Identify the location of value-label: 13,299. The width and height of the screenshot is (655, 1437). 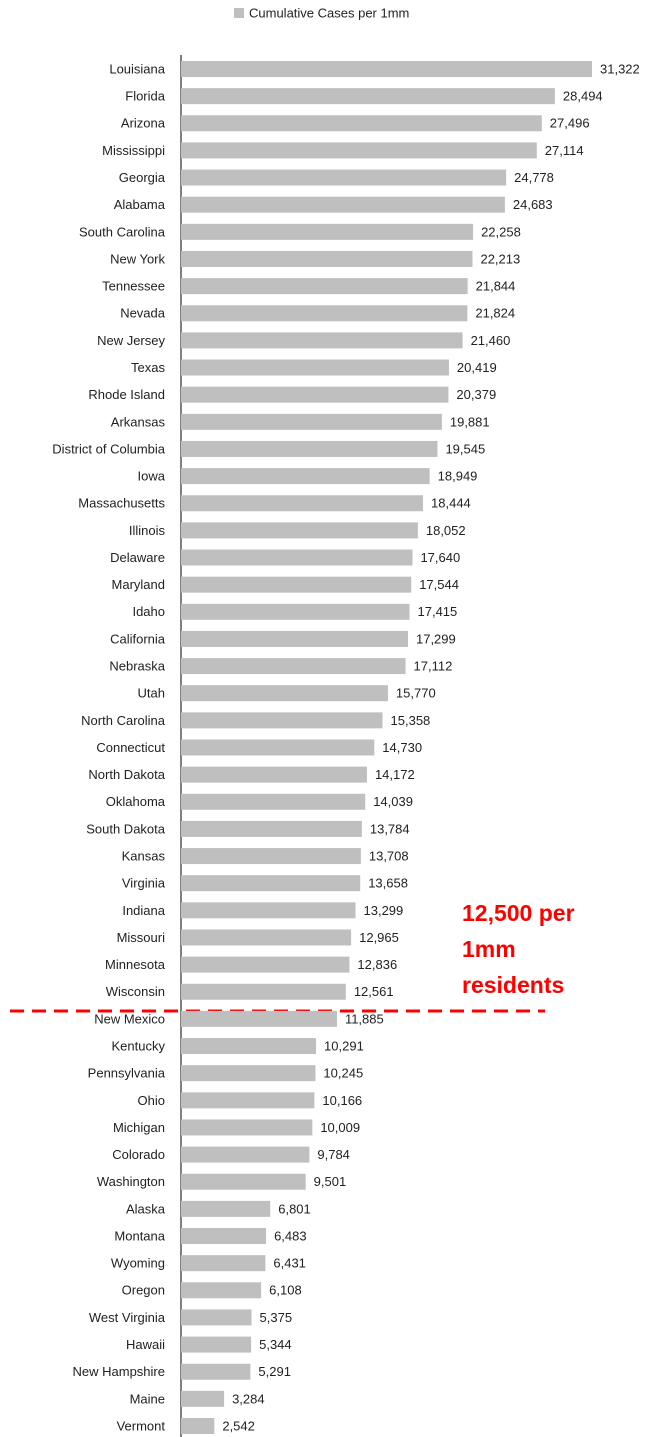
(384, 910).